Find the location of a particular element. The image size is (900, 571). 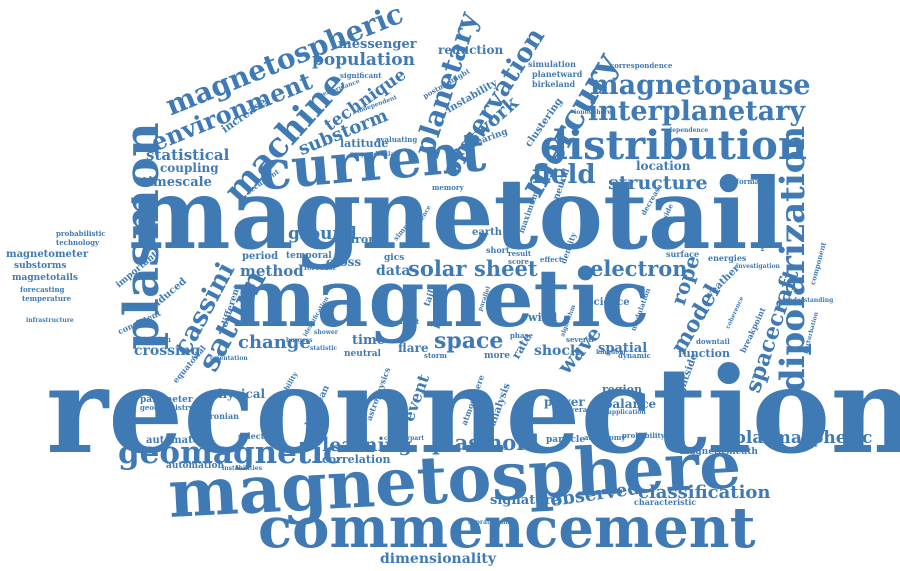

word-contribution: contribution is located at coordinates (487, 448).